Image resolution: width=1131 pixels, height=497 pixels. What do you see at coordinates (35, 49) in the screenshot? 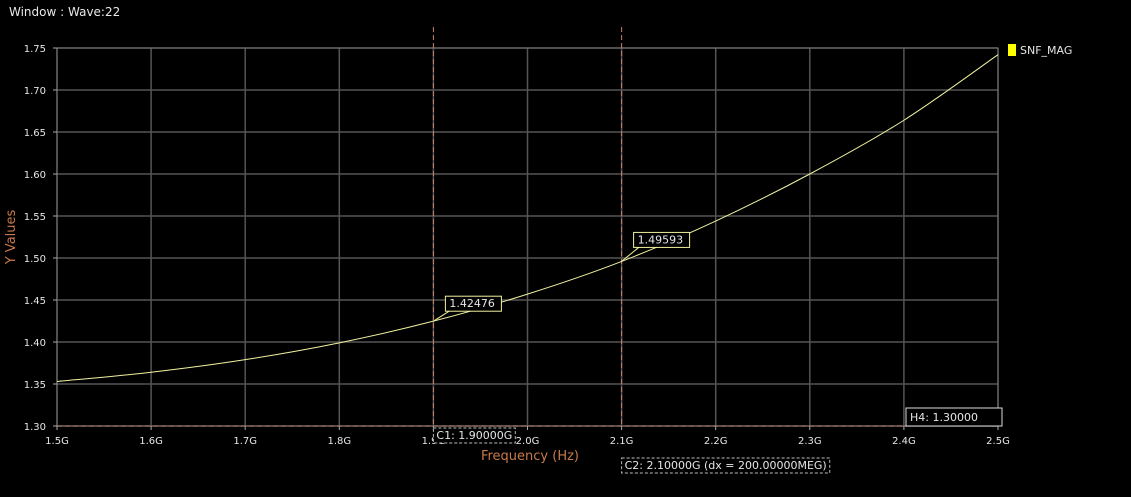
I see `y-tick-label: 1.75` at bounding box center [35, 49].